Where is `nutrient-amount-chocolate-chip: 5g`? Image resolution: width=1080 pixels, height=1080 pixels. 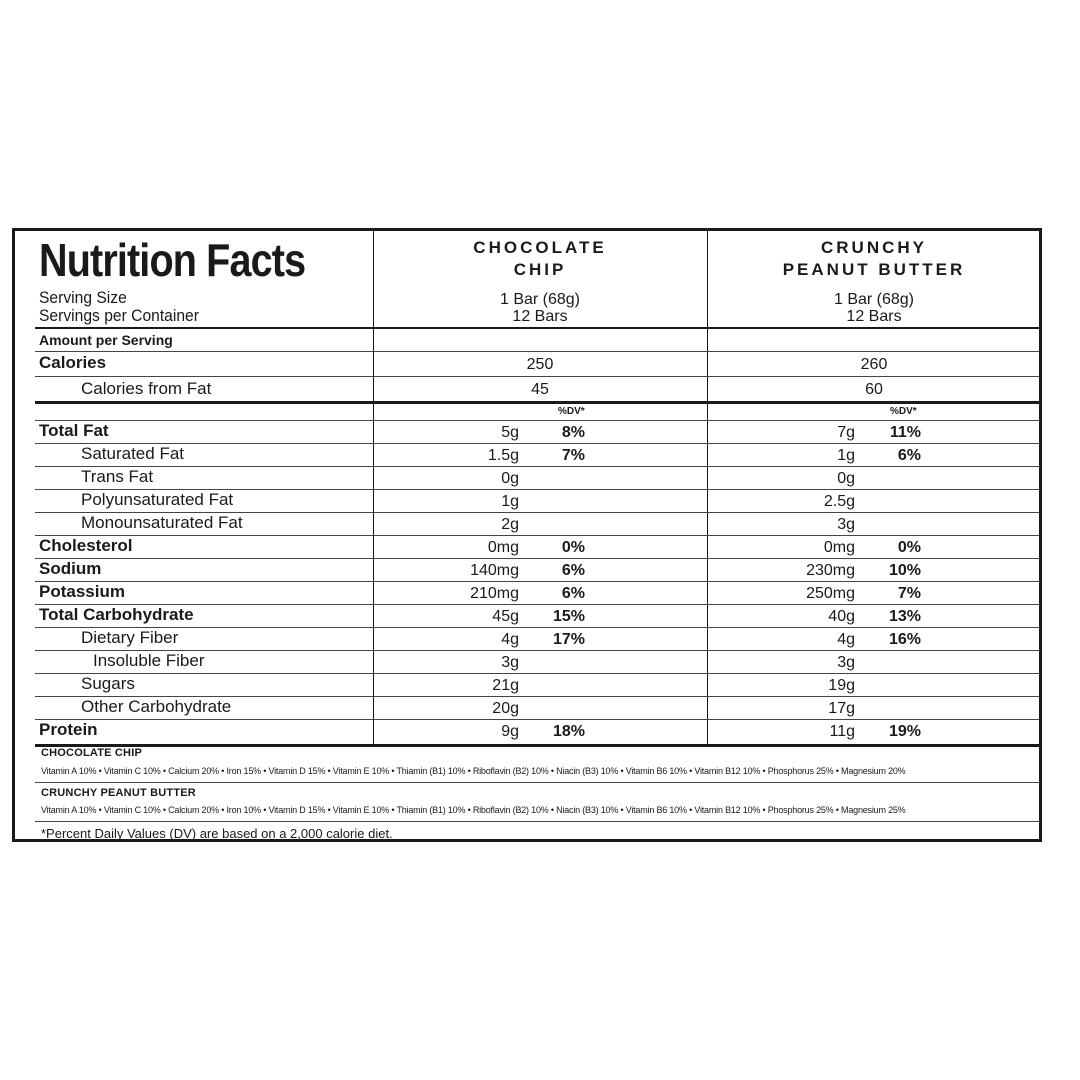
nutrient-amount-chocolate-chip: 5g is located at coordinates (510, 432).